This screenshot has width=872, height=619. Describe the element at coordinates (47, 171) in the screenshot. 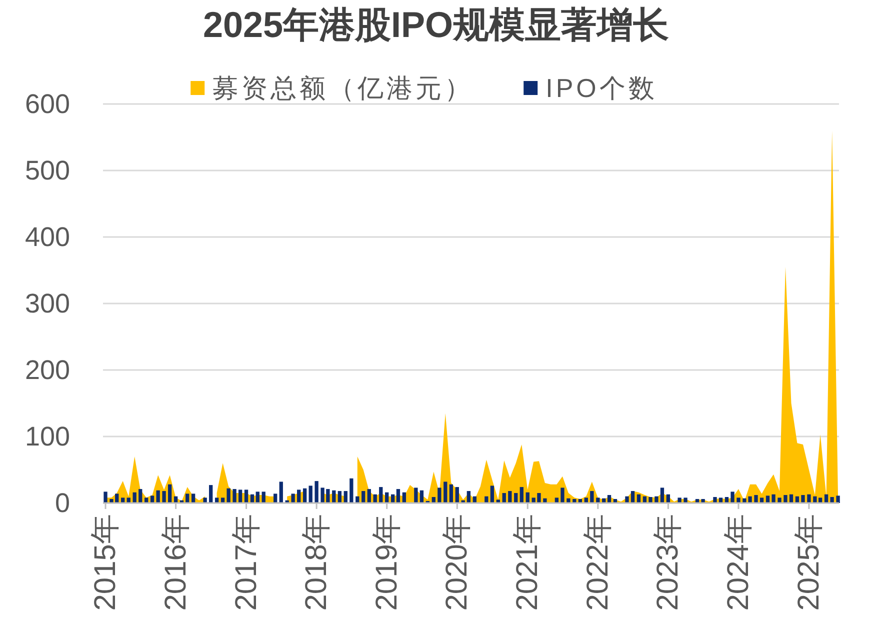

I see `y-tick-label: 500` at that location.